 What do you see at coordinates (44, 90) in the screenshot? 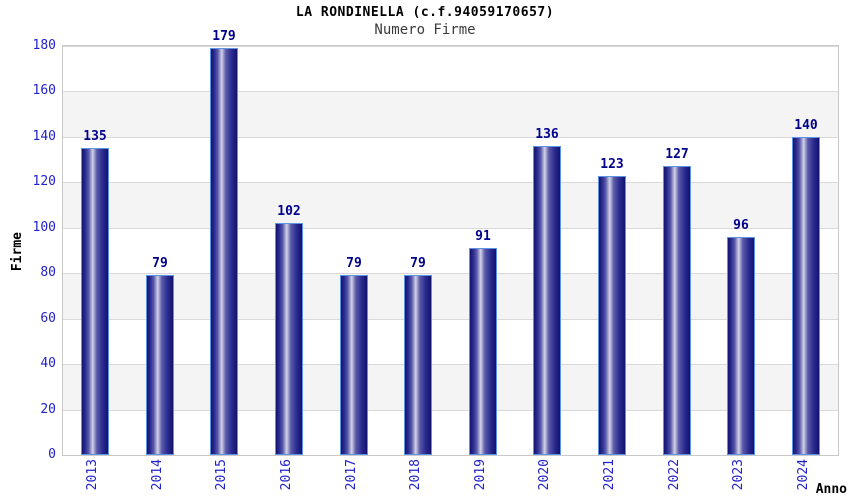
I see `y-tick-label: 160` at bounding box center [44, 90].